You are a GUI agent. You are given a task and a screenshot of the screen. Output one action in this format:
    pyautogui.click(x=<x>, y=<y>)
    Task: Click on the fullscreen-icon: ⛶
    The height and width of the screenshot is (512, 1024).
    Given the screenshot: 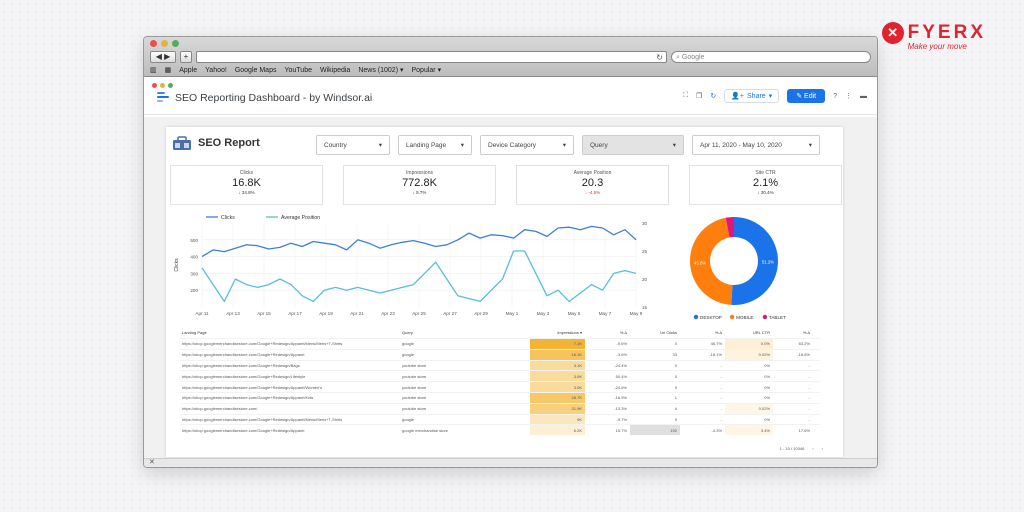 What is the action you would take?
    pyautogui.click(x=686, y=95)
    